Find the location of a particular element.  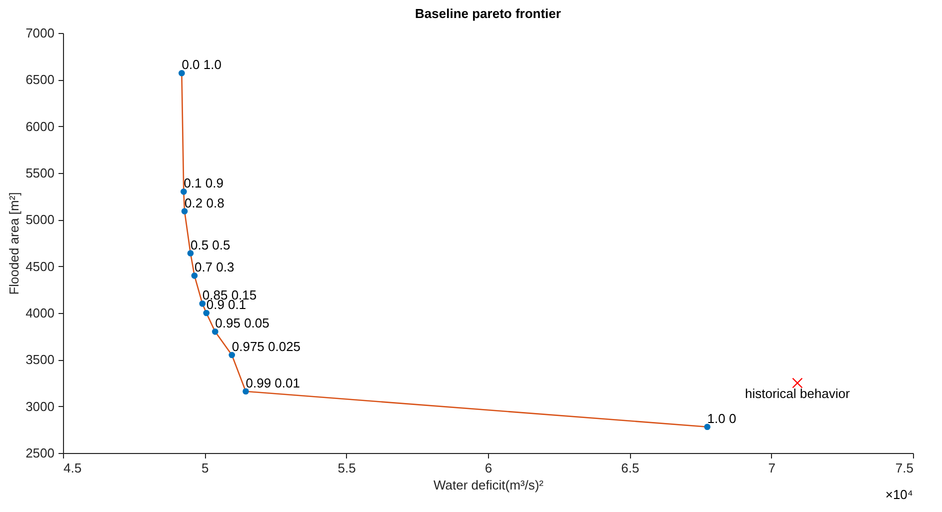

y-tick-label: 4000 is located at coordinates (40, 313).